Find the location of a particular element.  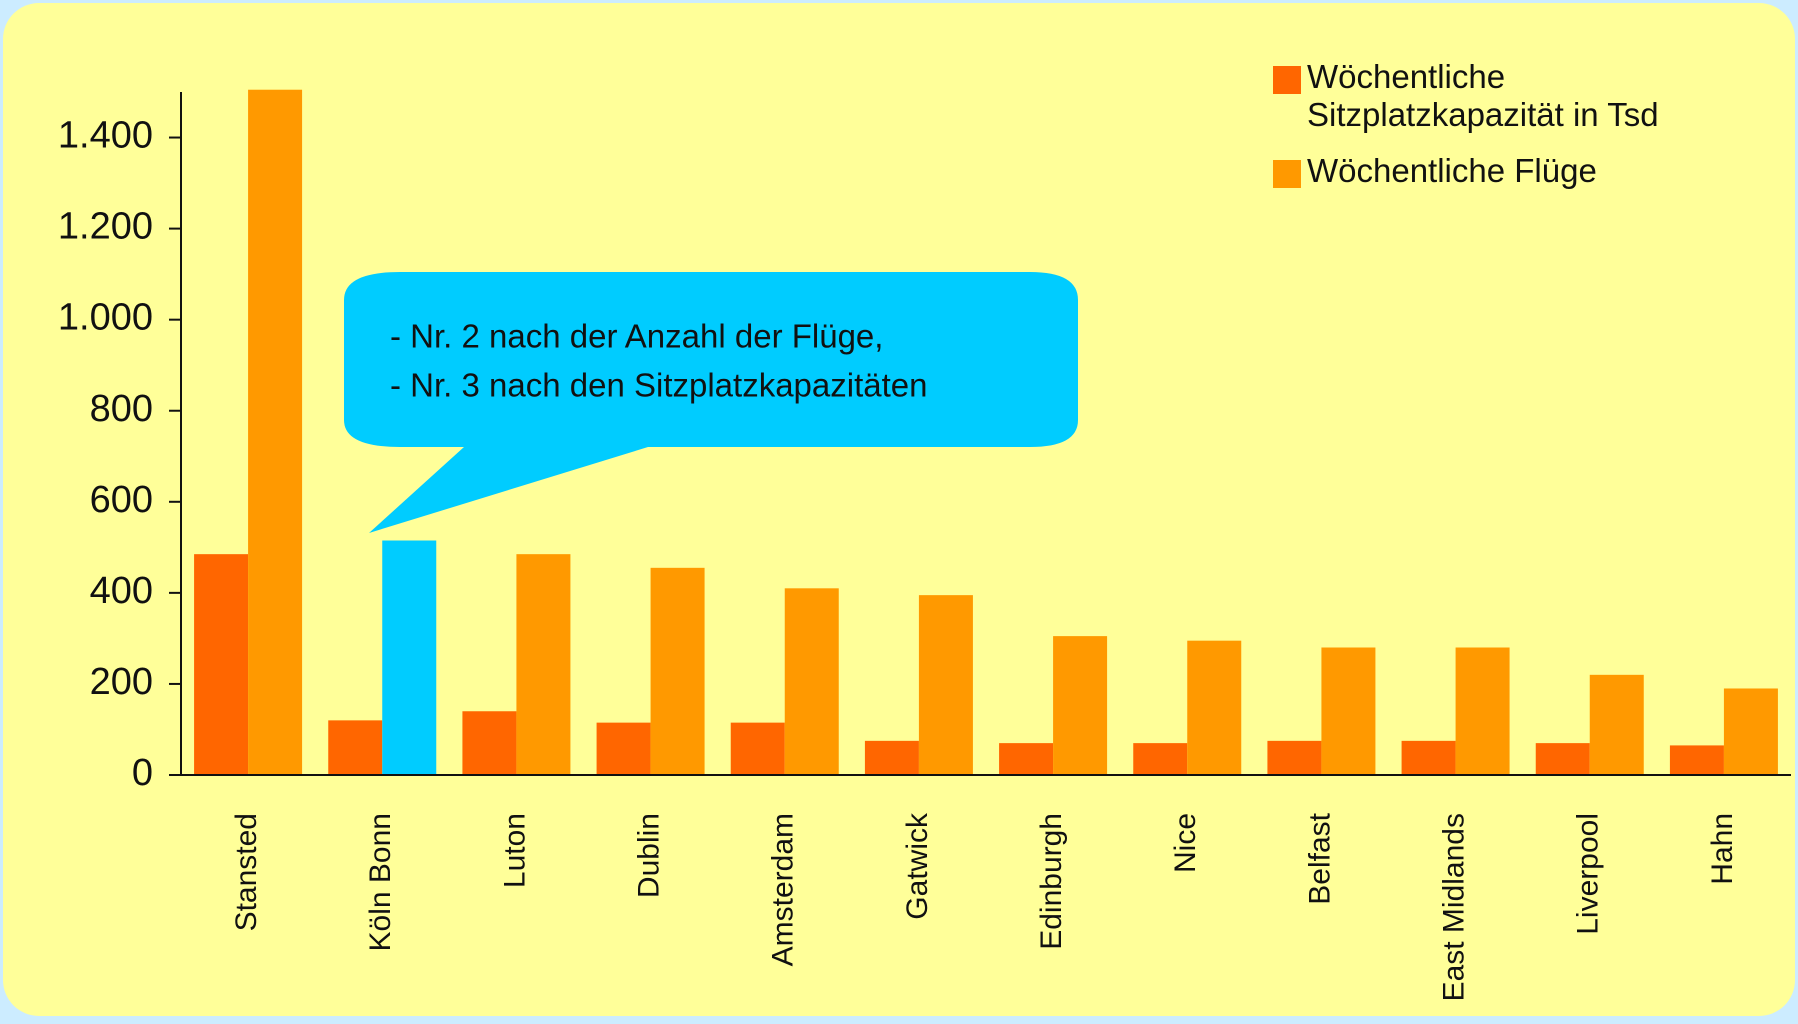

legend-item: Wöchentliche Flüge is located at coordinates (1513, 171).